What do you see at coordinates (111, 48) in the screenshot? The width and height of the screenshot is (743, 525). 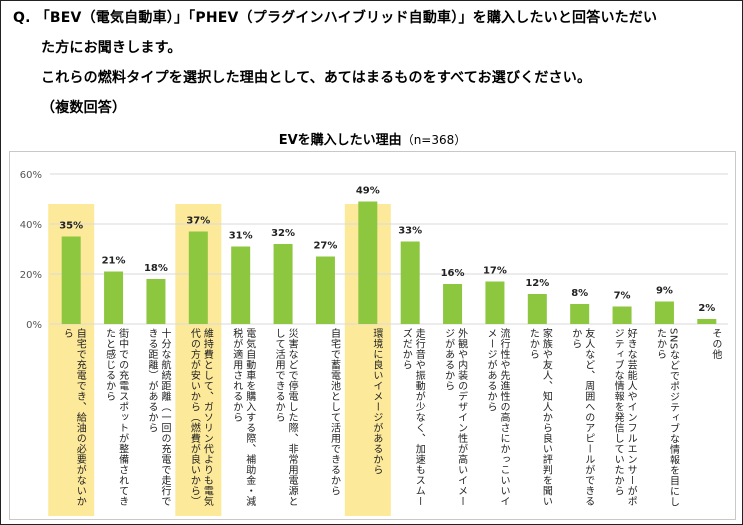 I see `question-line-2: た方にお聞きします。` at bounding box center [111, 48].